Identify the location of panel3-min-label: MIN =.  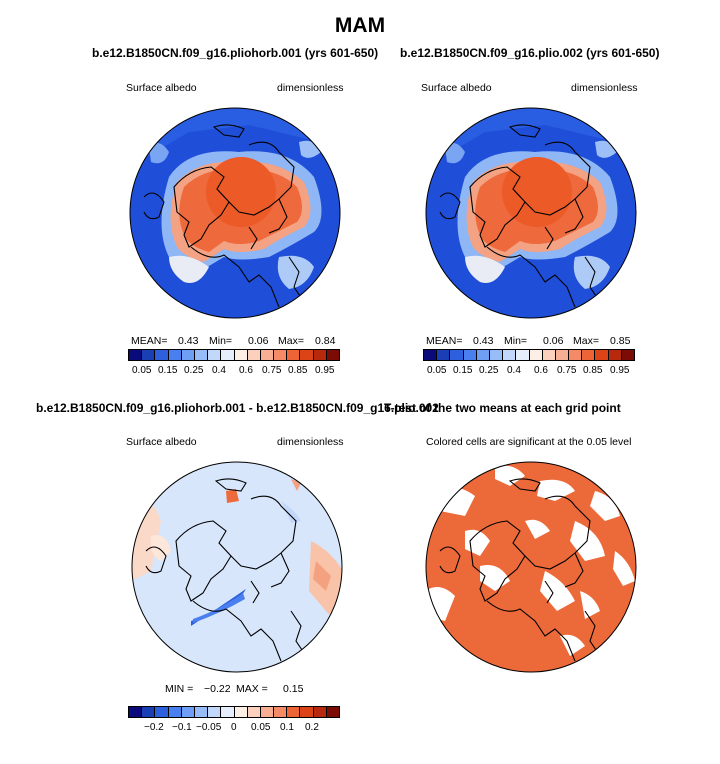
(179, 689).